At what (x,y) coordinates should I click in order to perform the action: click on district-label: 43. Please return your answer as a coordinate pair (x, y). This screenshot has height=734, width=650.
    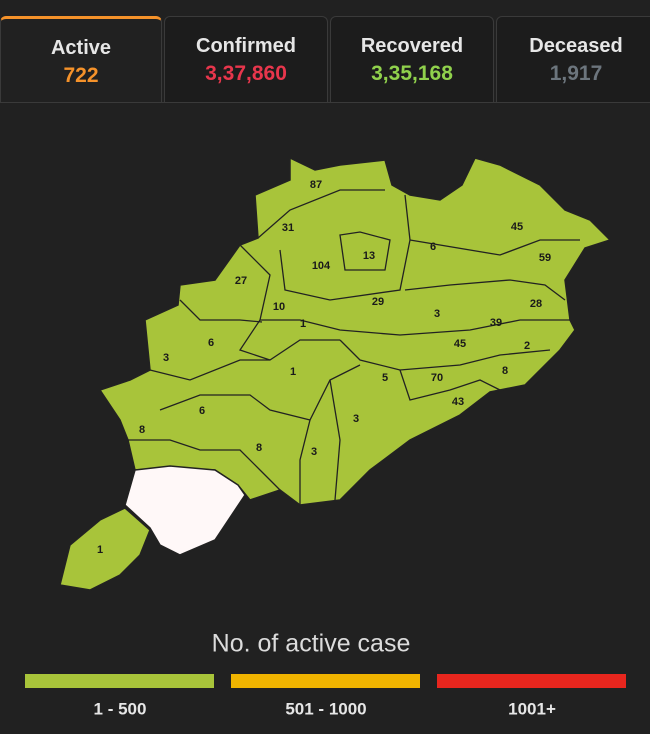
    Looking at the image, I should click on (458, 402).